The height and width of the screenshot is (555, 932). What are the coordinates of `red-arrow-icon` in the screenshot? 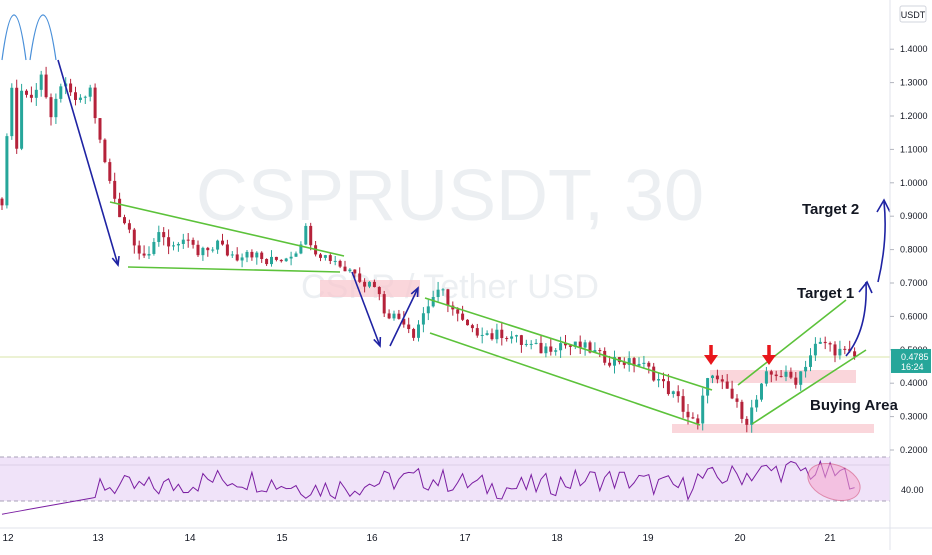 It's located at (769, 360).